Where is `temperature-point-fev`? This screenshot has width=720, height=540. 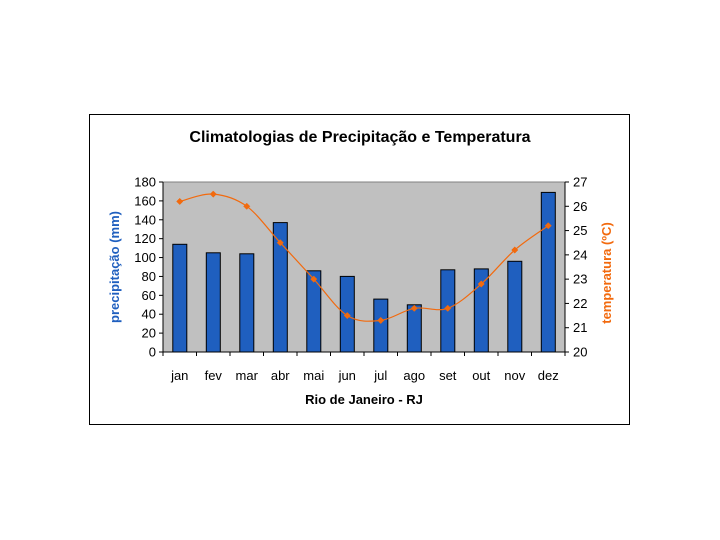 temperature-point-fev is located at coordinates (213, 194).